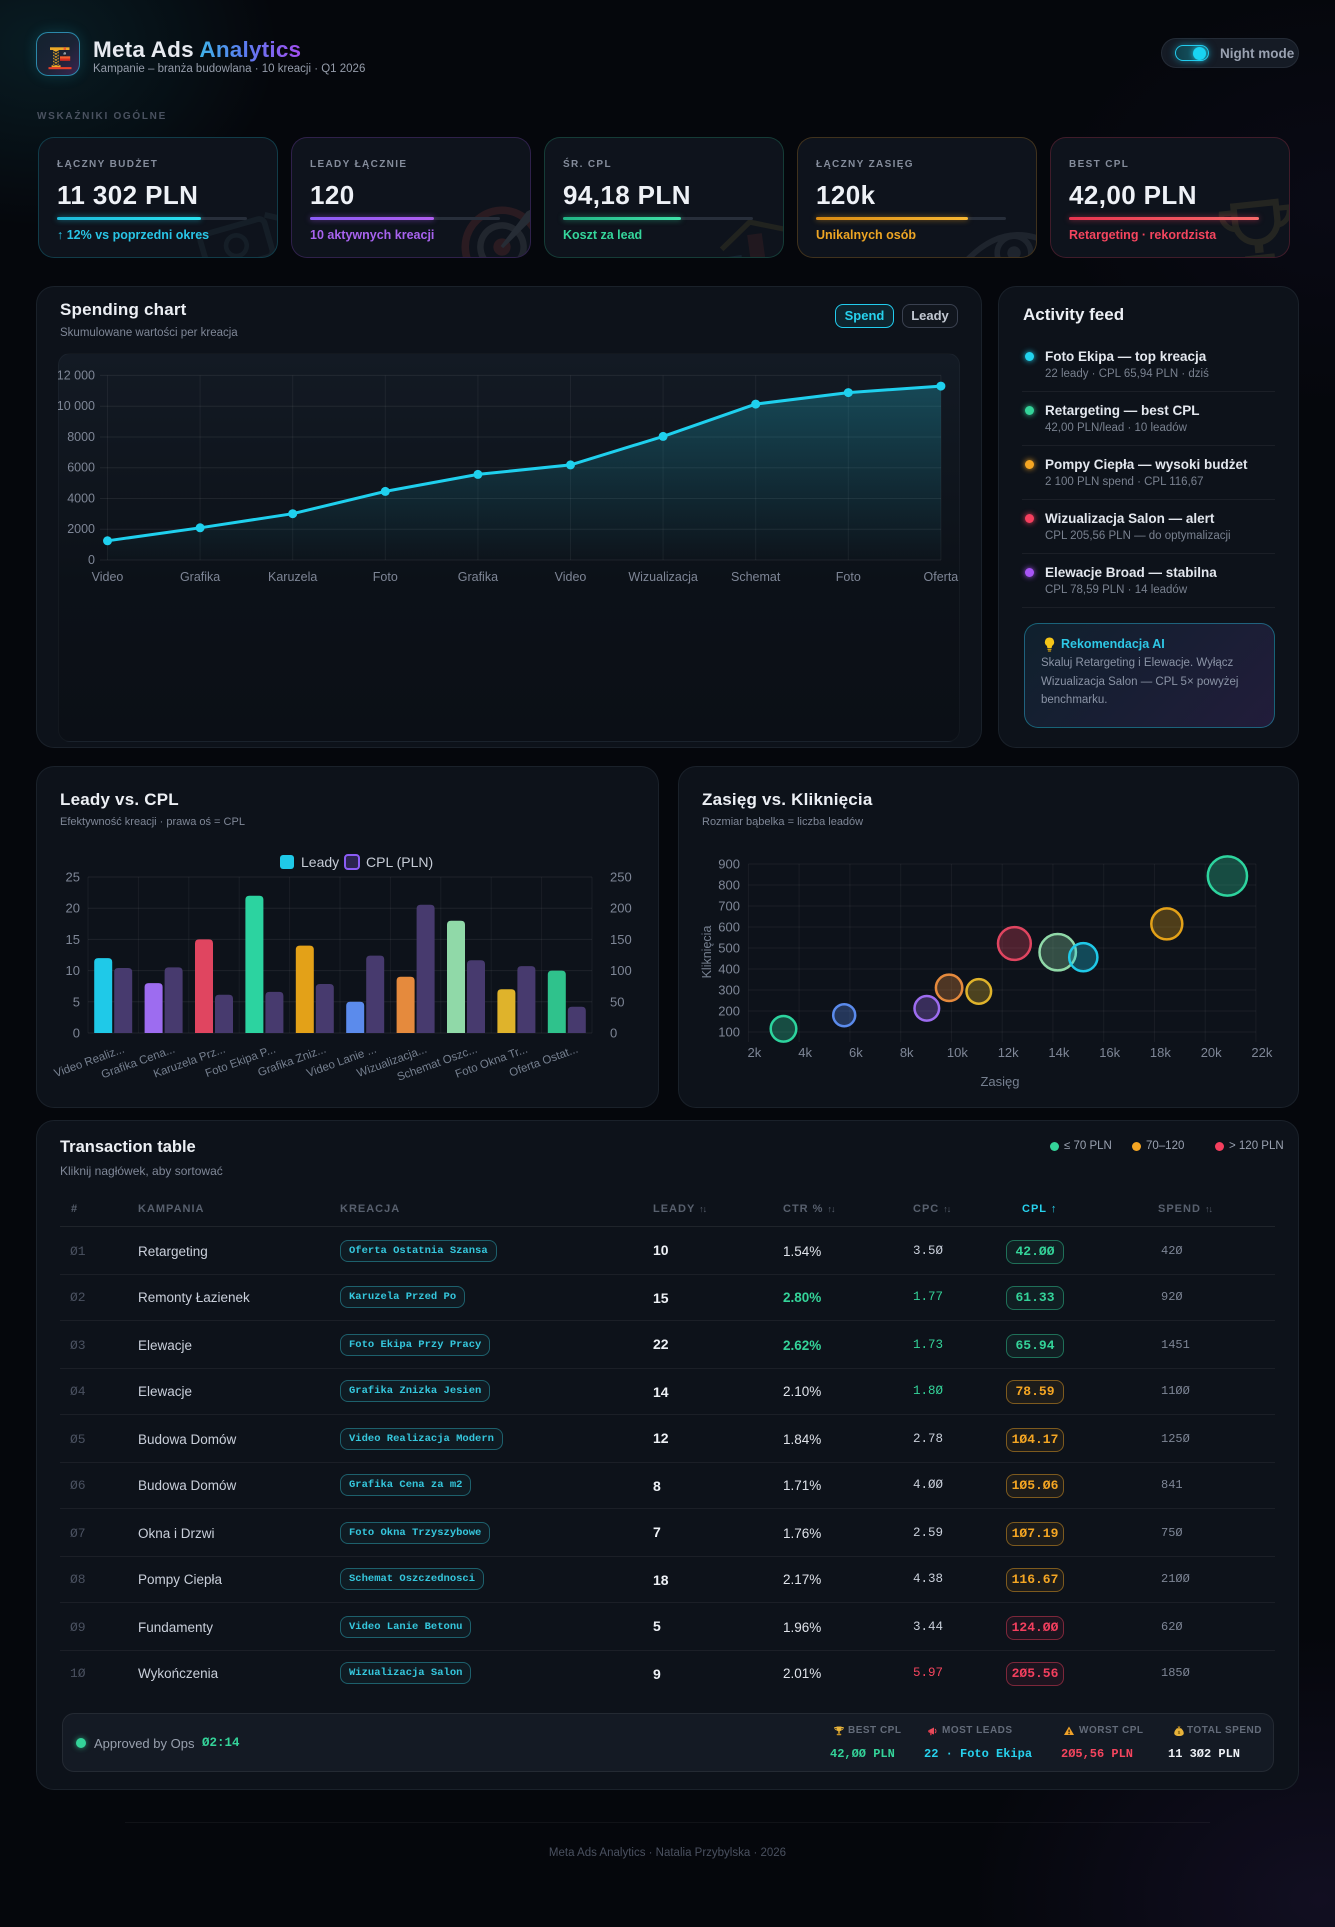 The image size is (1335, 1927). I want to click on svg-text: CPL (PLN), so click(399, 862).